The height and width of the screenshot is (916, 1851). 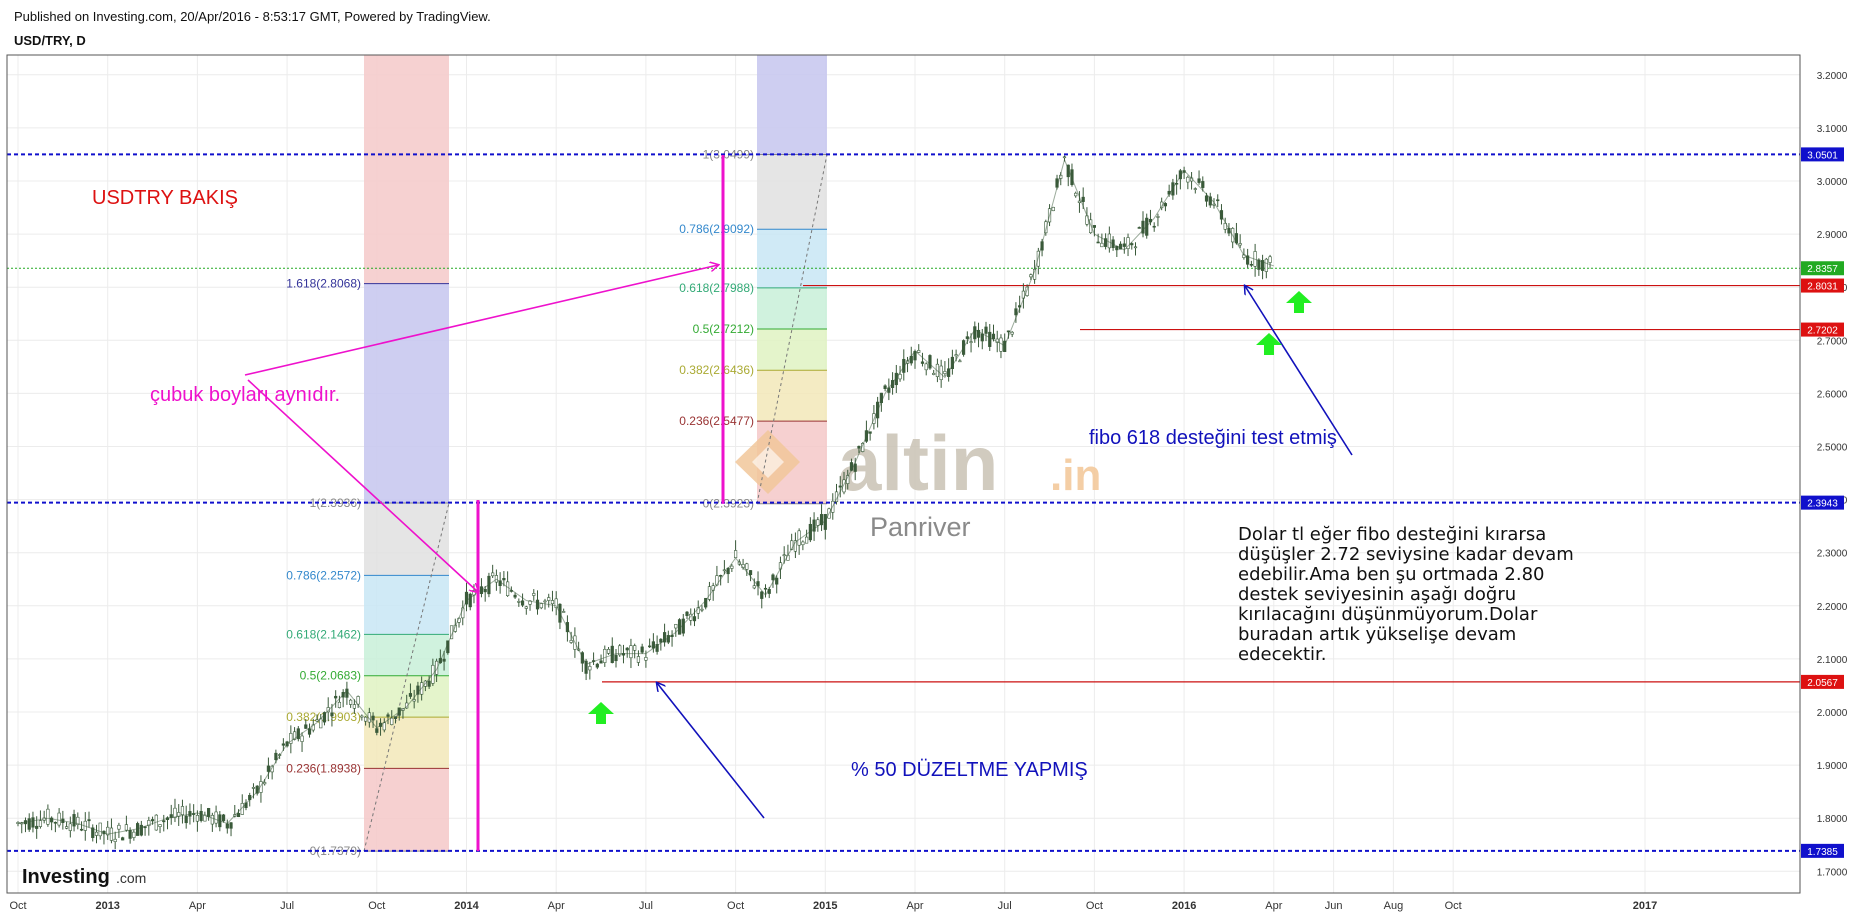 What do you see at coordinates (646, 906) in the screenshot?
I see `x-tick-label: Jul` at bounding box center [646, 906].